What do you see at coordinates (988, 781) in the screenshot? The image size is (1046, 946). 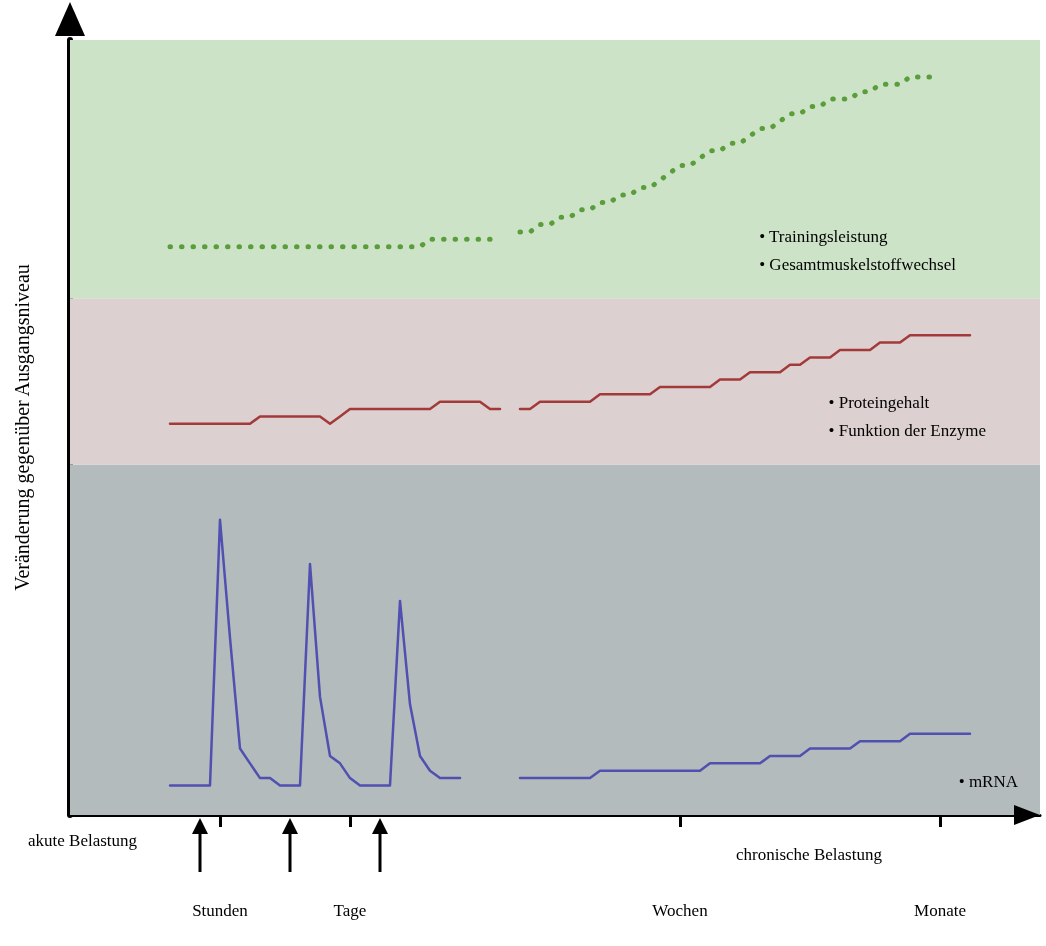 I see `band-label: • mRNA` at bounding box center [988, 781].